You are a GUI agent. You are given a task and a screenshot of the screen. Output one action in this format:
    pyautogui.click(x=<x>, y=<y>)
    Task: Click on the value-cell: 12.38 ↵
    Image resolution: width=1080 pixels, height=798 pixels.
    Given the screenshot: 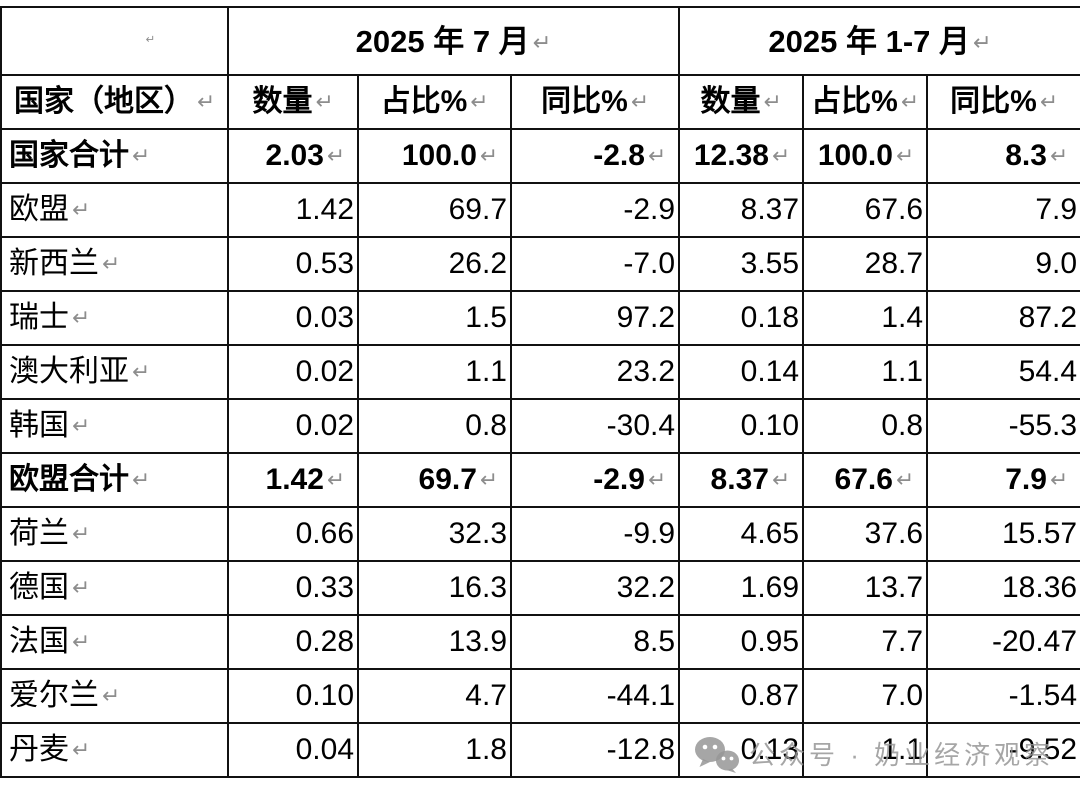 What is the action you would take?
    pyautogui.click(x=741, y=156)
    